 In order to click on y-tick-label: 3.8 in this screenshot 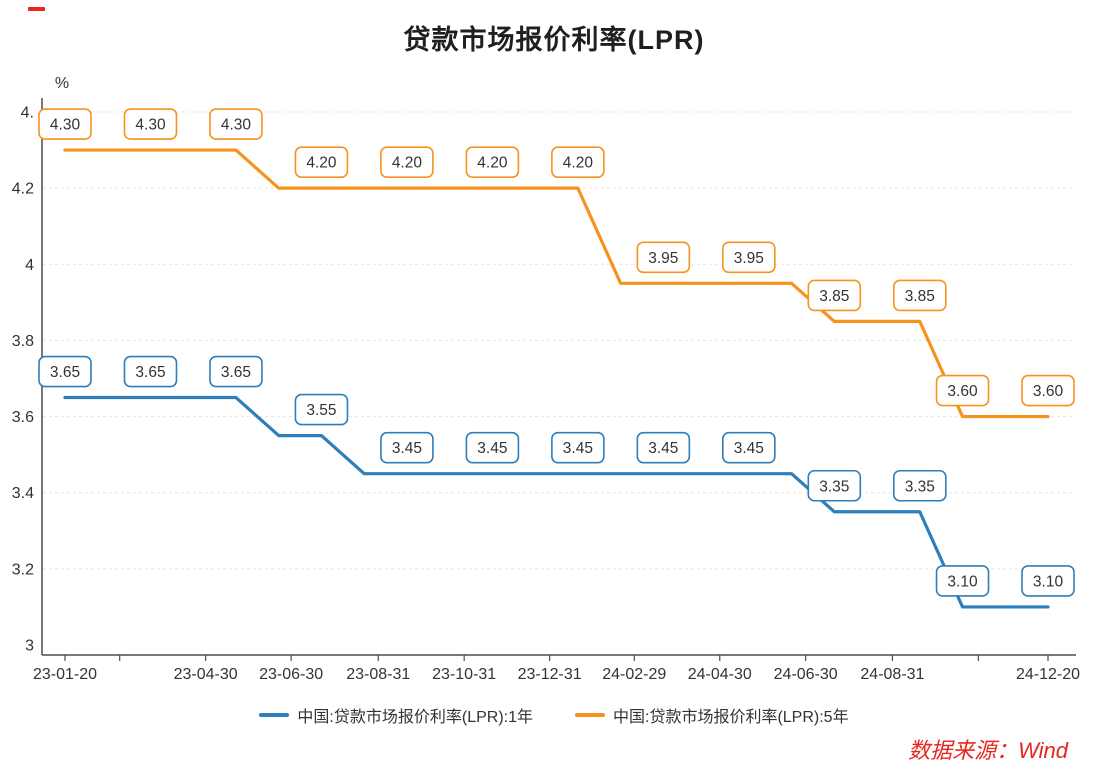, I will do `click(23, 341)`.